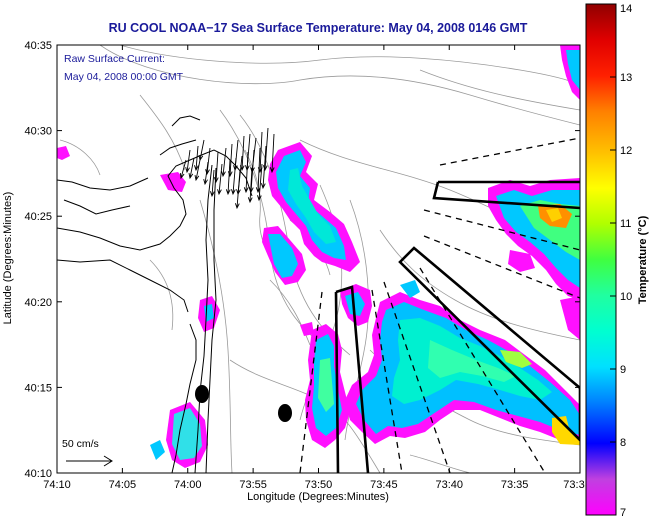 The height and width of the screenshot is (519, 651). Describe the element at coordinates (123, 485) in the screenshot. I see `x-tick-label: 74:05` at that location.